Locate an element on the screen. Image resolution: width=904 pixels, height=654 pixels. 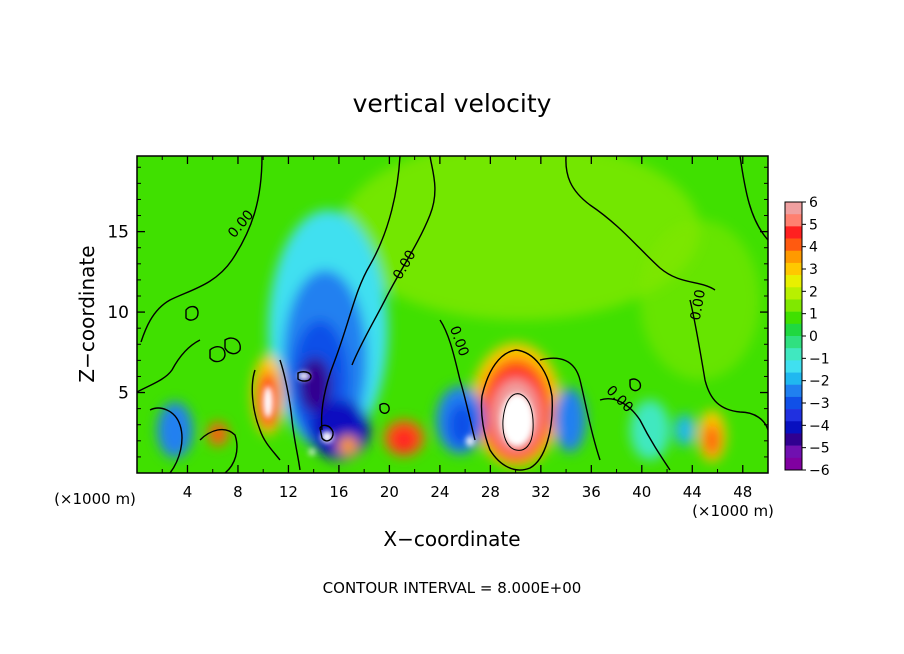
chart-title: vertical velocity is located at coordinates (452, 103).